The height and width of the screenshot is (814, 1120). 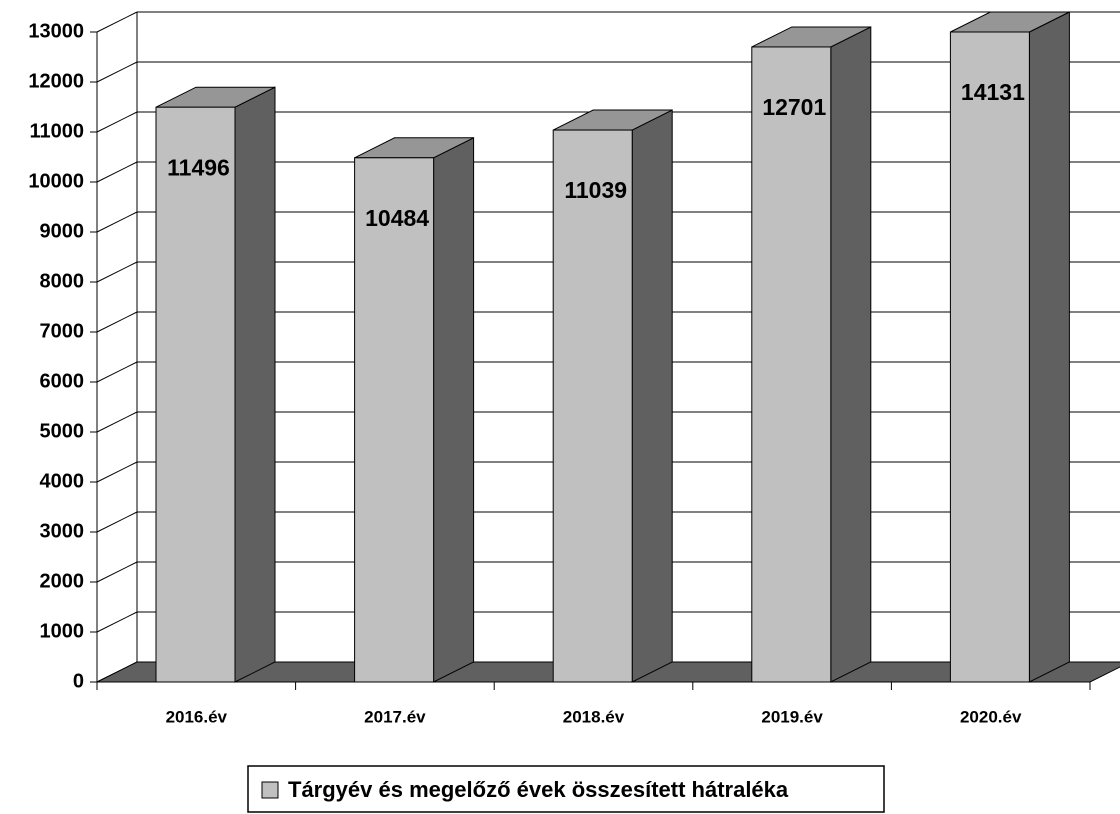 I want to click on x-tick-label: 2020.év, so click(x=991, y=716).